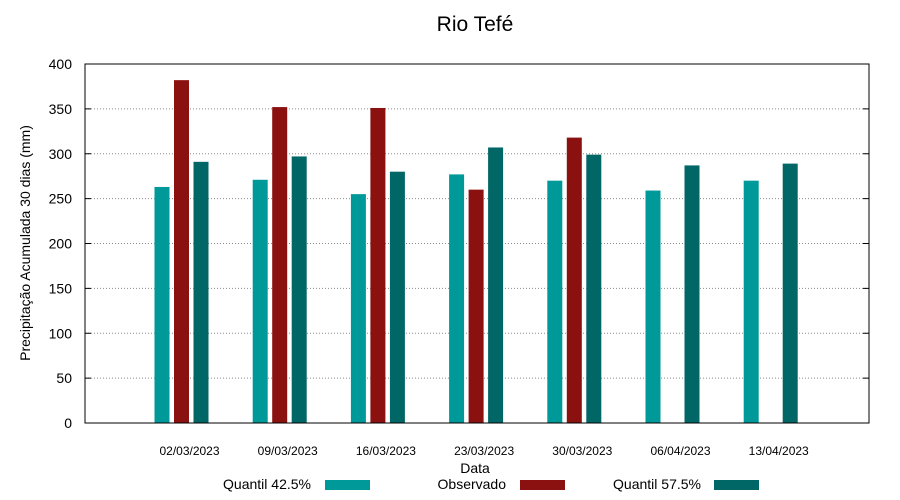 This screenshot has width=900, height=500. What do you see at coordinates (657, 484) in the screenshot?
I see `legend-label: Quantil 57.5%` at bounding box center [657, 484].